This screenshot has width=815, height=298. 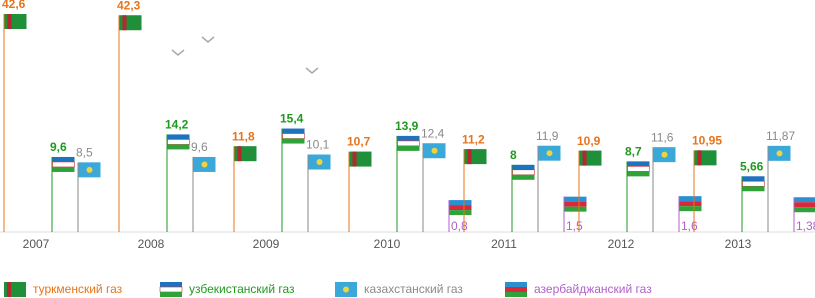 What do you see at coordinates (689, 226) in the screenshot?
I see `value-label: 1,6` at bounding box center [689, 226].